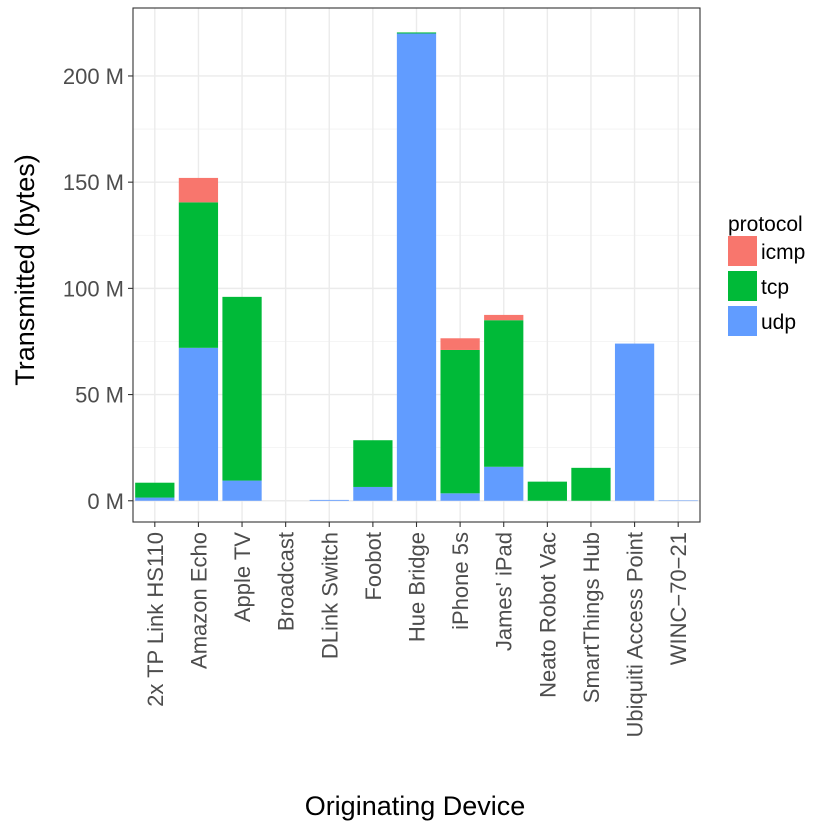  I want to click on x-tick-label: 2x TP Link HS110, so click(155, 619).